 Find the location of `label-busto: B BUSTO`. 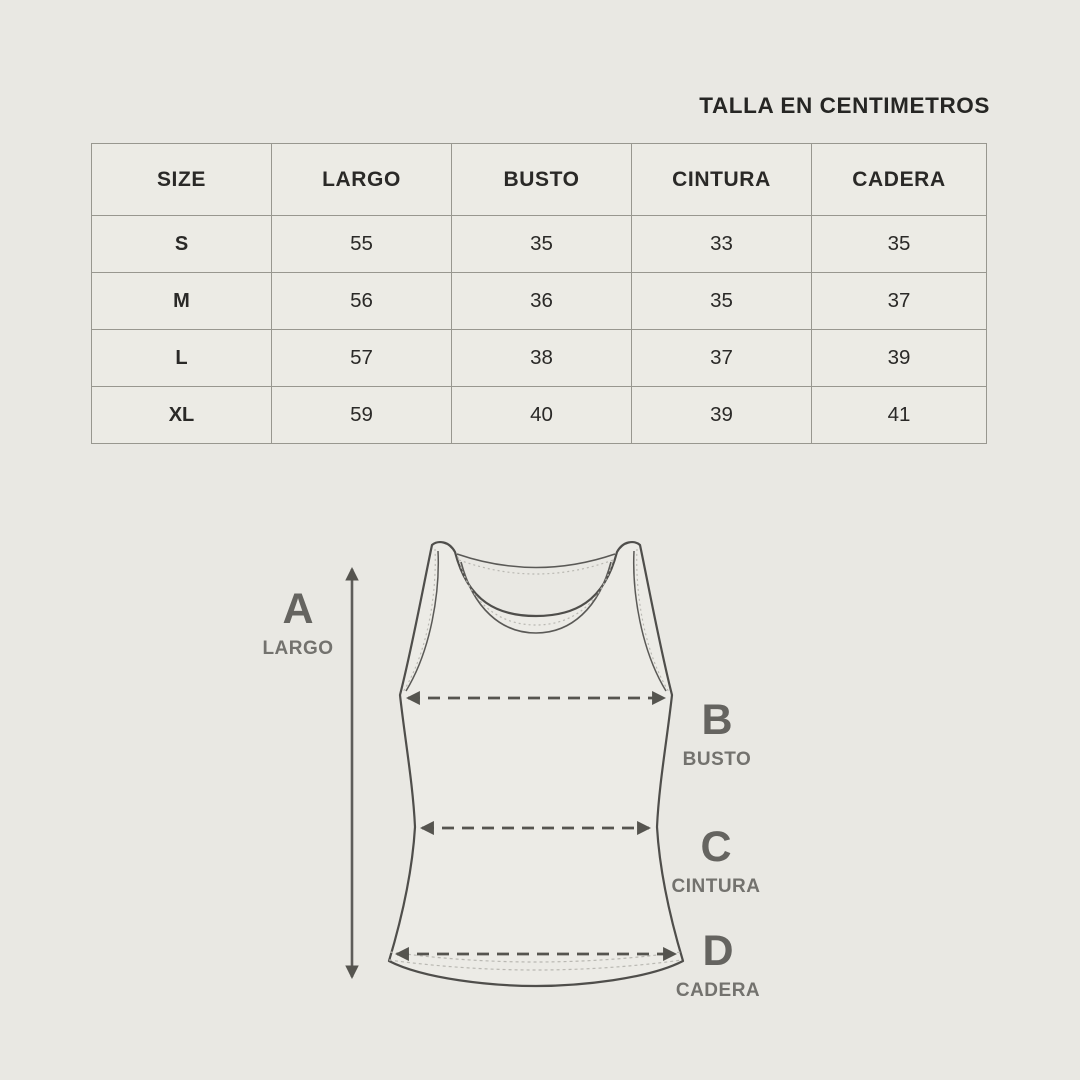

label-busto: B BUSTO is located at coordinates (717, 733).